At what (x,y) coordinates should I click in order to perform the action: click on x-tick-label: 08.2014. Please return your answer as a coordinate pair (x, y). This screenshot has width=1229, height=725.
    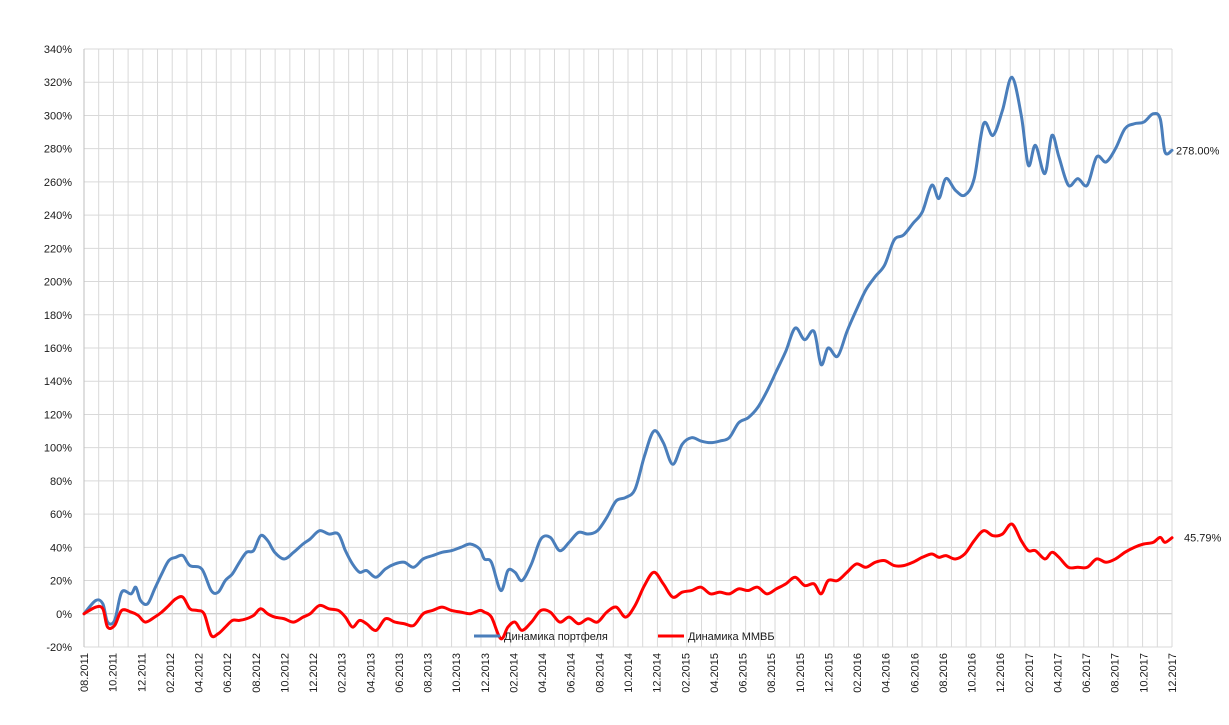
    Looking at the image, I should click on (600, 673).